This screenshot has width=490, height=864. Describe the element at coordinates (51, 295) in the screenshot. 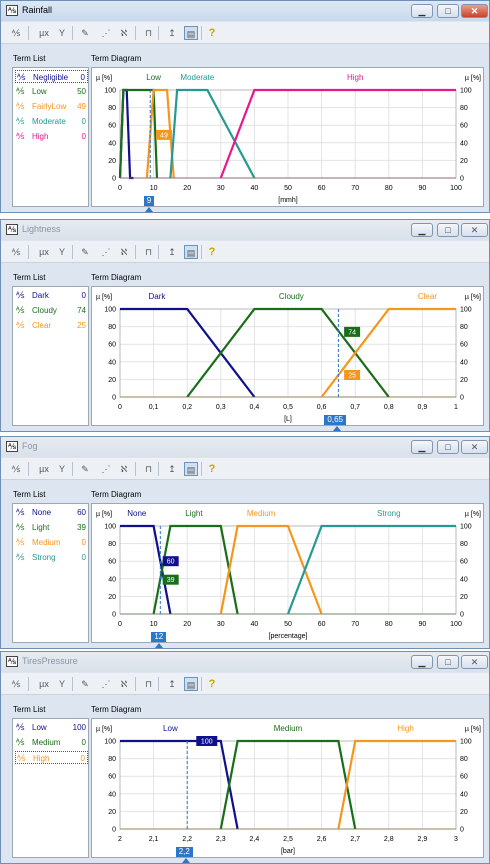

I see `term-item-dark: ⅍ Dark 0` at that location.